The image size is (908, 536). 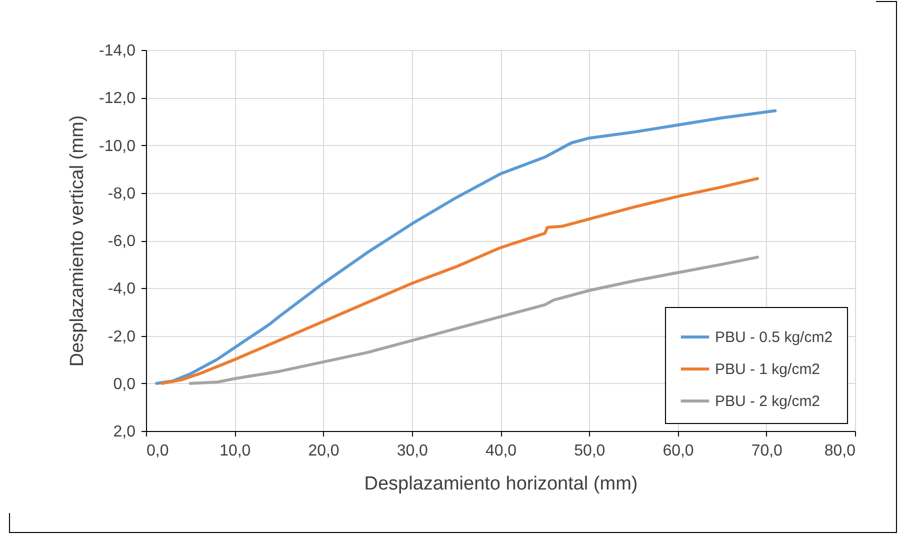 I want to click on y-tick-label: -14,0, so click(x=117, y=51).